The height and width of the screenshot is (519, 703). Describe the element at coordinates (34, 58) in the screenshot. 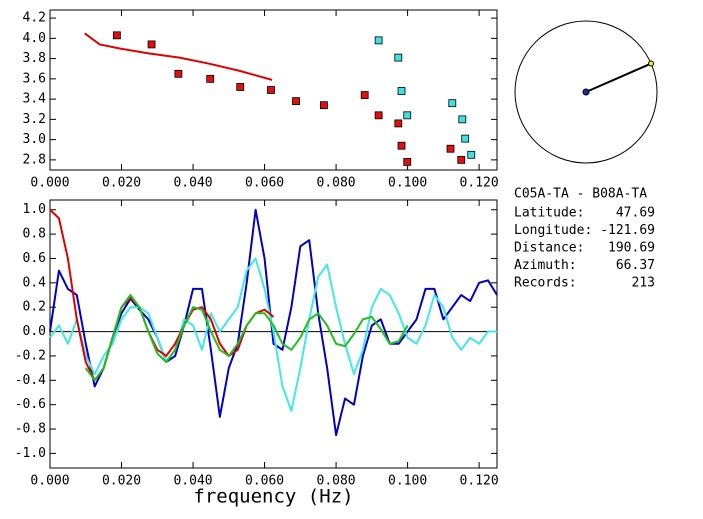

I see `y-tick-label: 3.8` at that location.